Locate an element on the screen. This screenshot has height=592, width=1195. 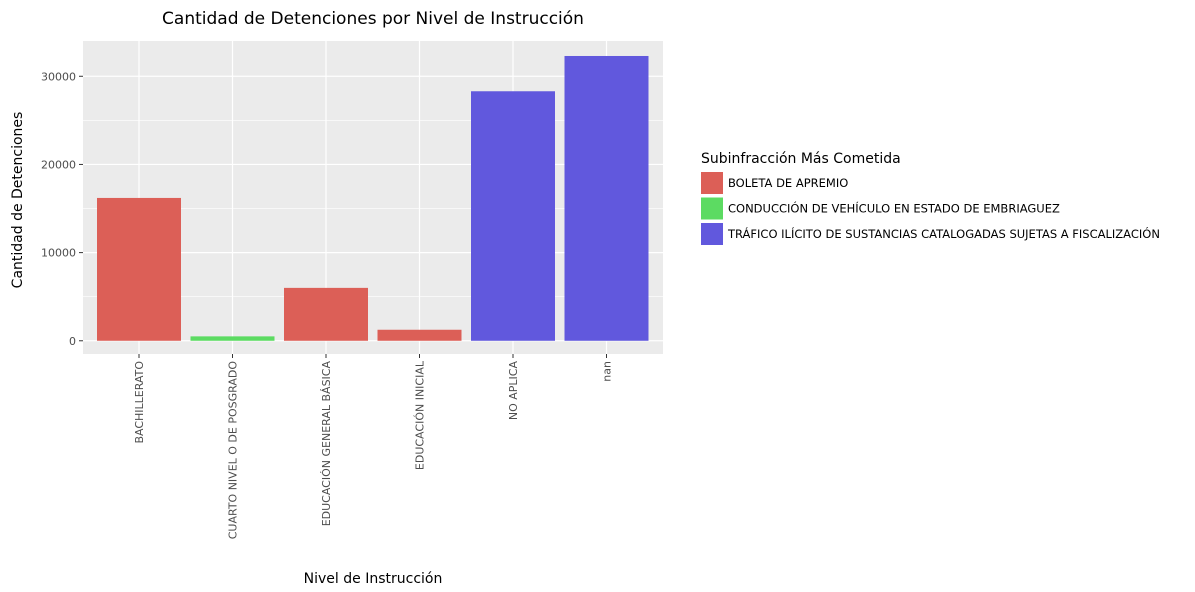
x-tick-label: BACHILLERATO is located at coordinates (139, 402).